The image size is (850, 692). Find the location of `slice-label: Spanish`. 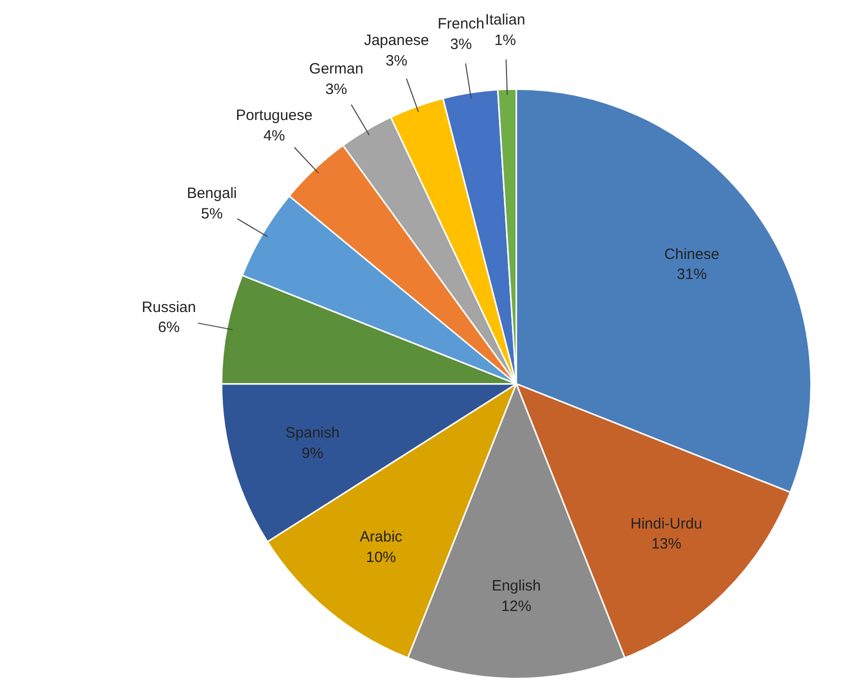

slice-label: Spanish is located at coordinates (312, 433).